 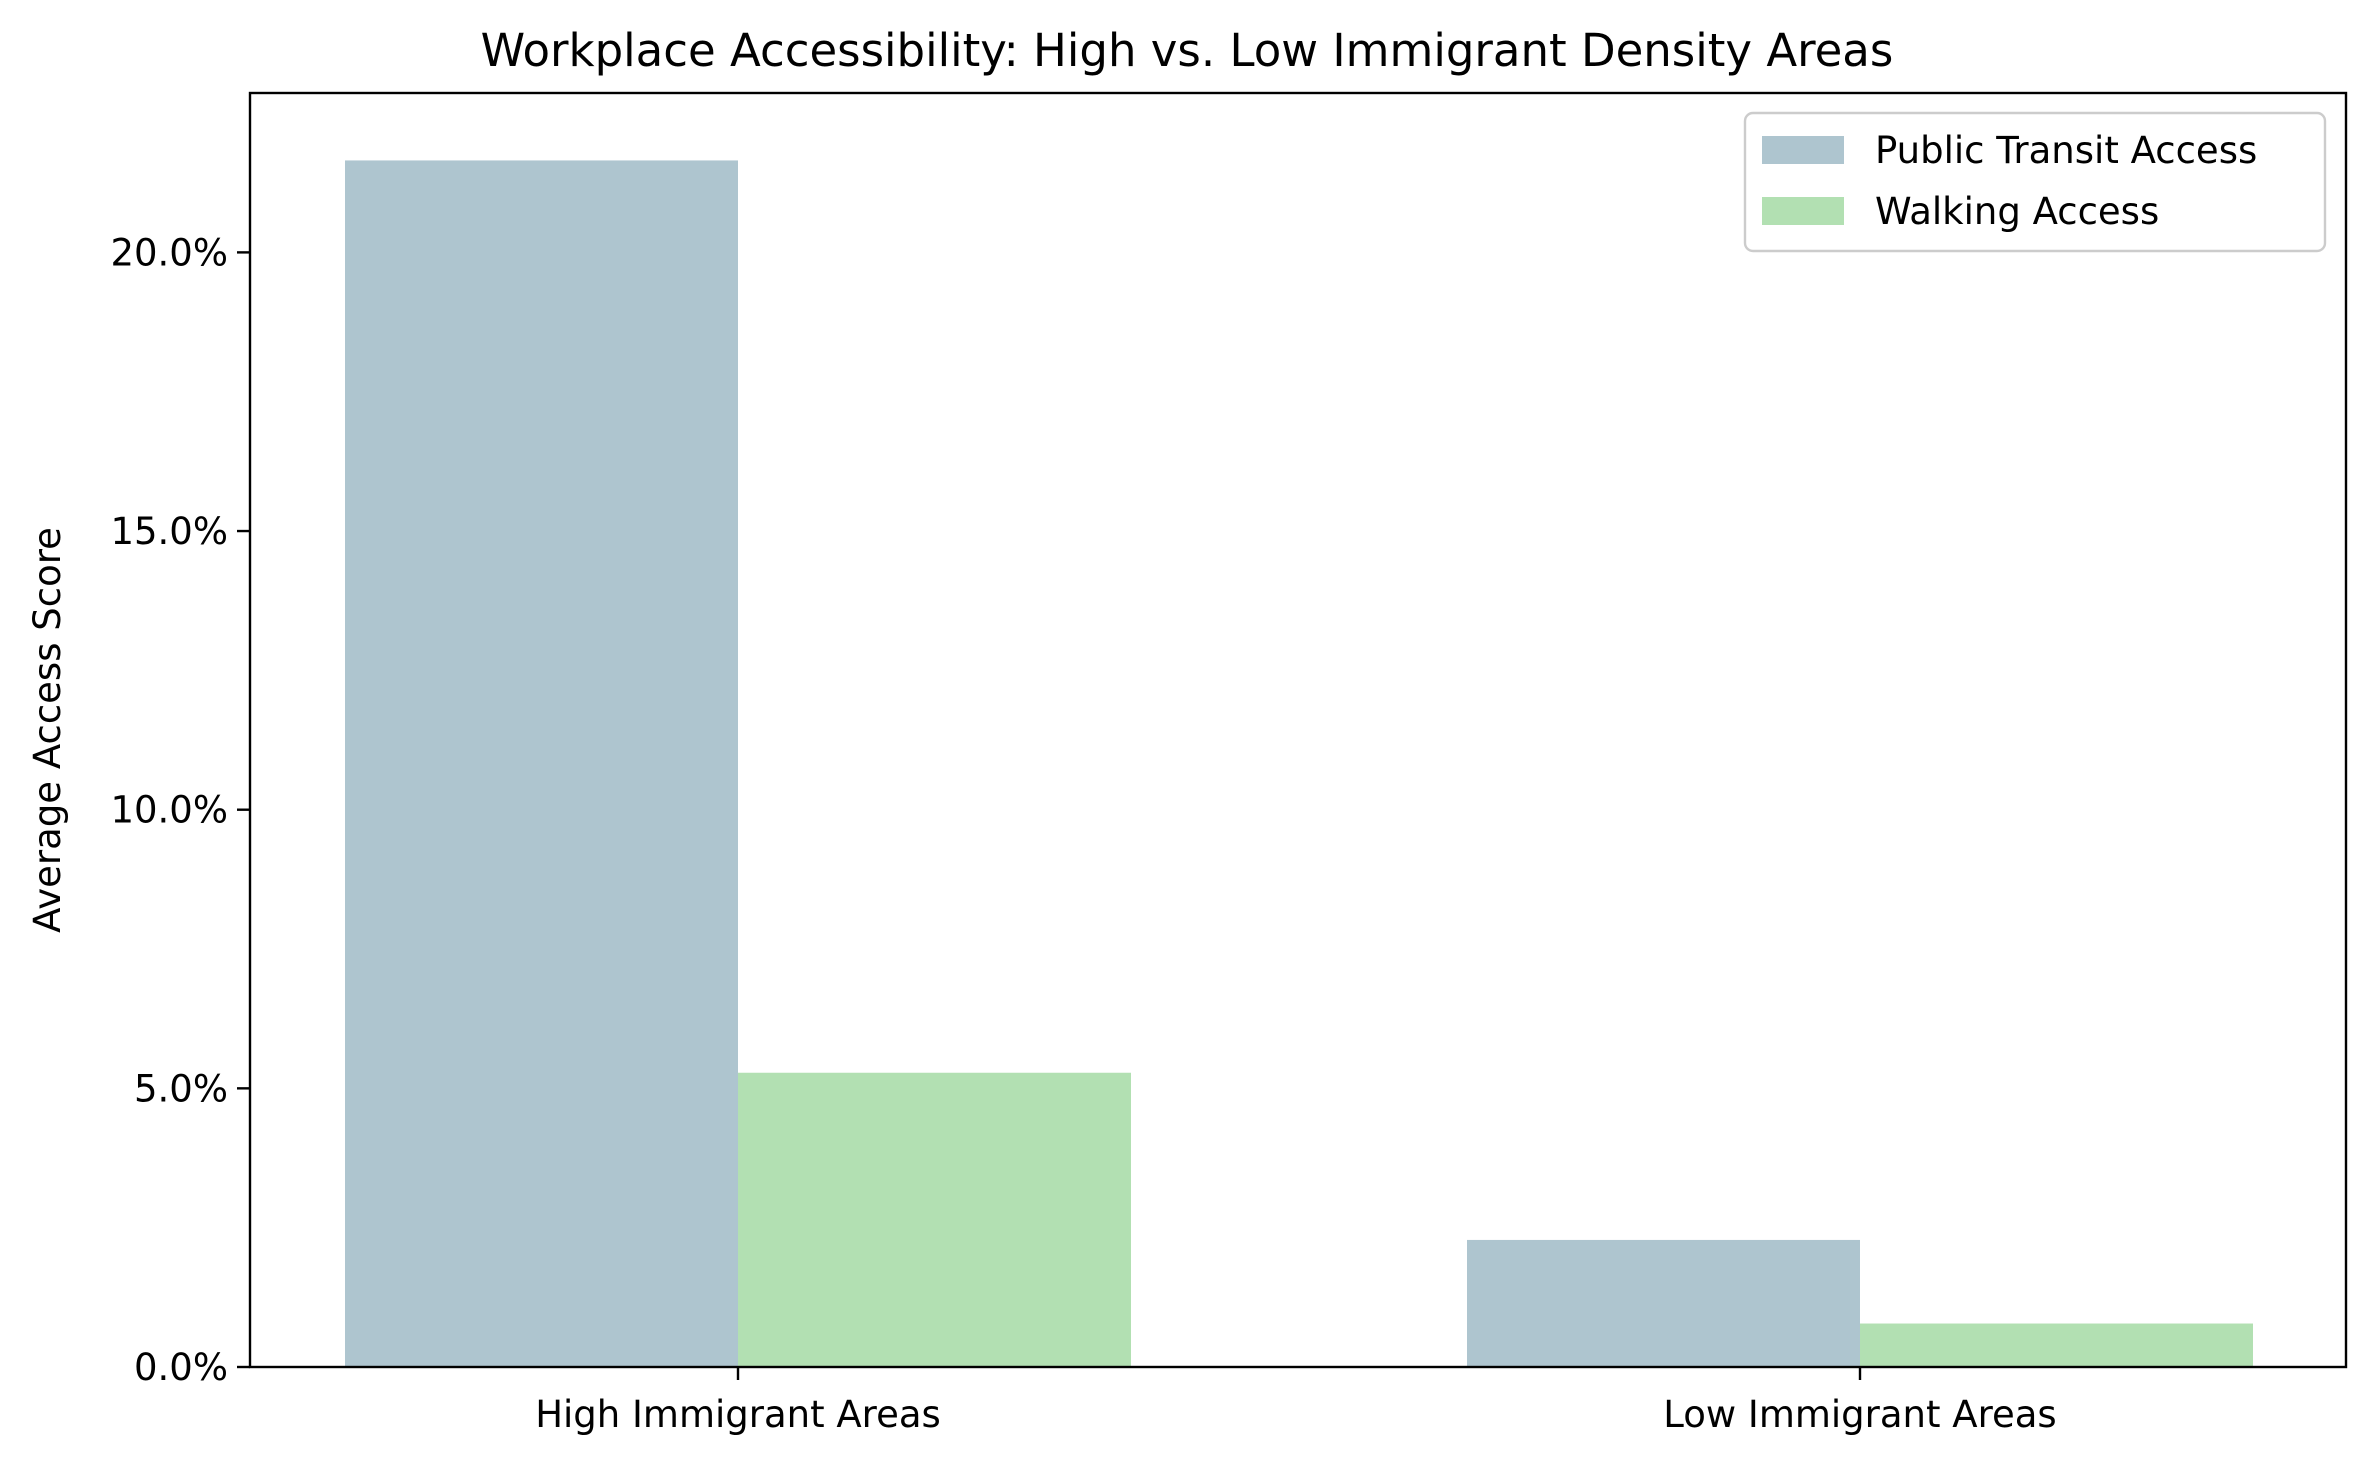 I want to click on bar-walking-access-high-immigrant-areas, so click(x=934, y=1219).